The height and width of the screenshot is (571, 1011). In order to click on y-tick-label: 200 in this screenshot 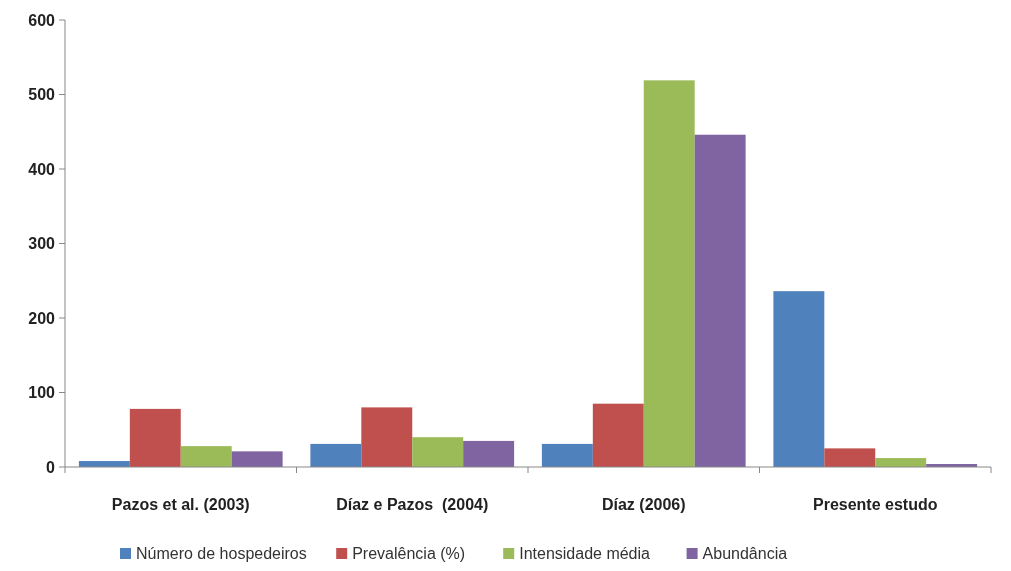, I will do `click(42, 318)`.